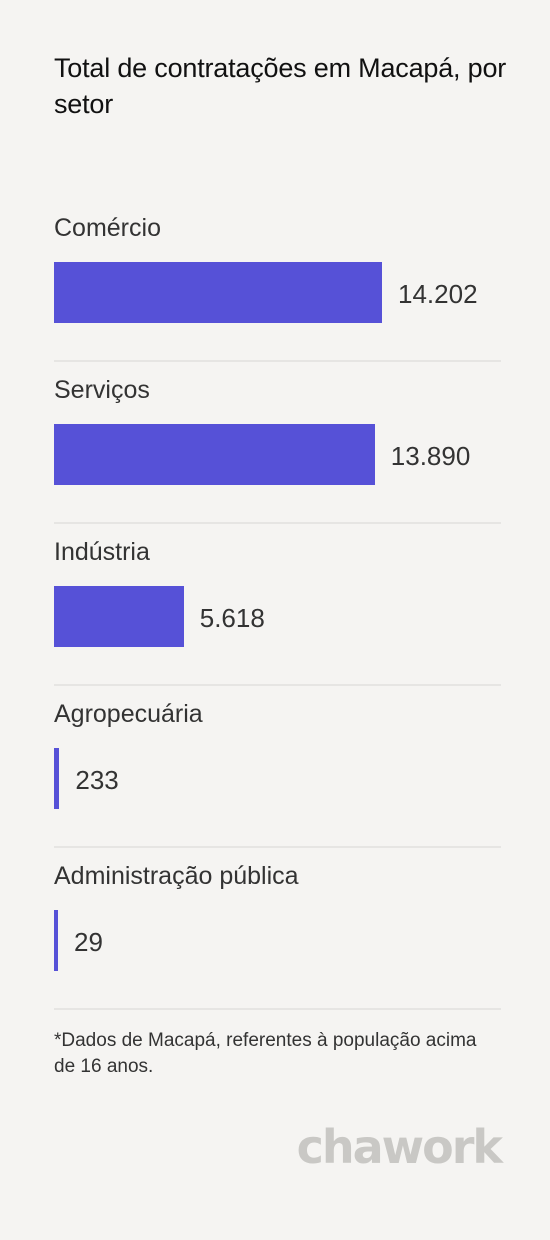  I want to click on bar-row: Agropecuária 233, so click(277, 767).